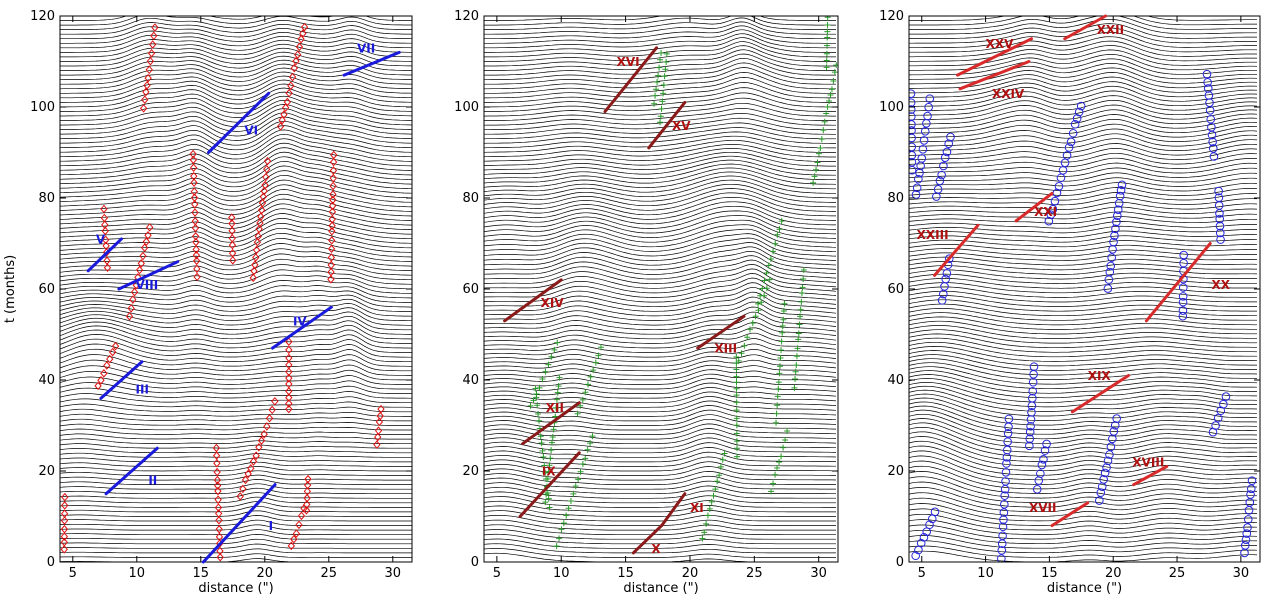 This screenshot has height=599, width=1262. Describe the element at coordinates (681, 126) in the screenshot. I see `segment-label-xv: XV` at that location.